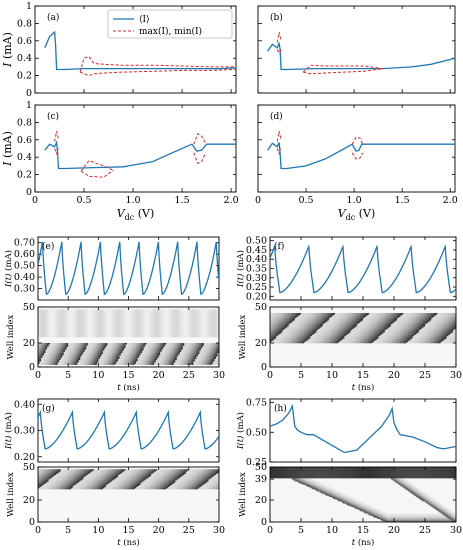 The width and height of the screenshot is (463, 550). Describe the element at coordinates (356, 49) in the screenshot. I see `panel-b-frame` at that location.